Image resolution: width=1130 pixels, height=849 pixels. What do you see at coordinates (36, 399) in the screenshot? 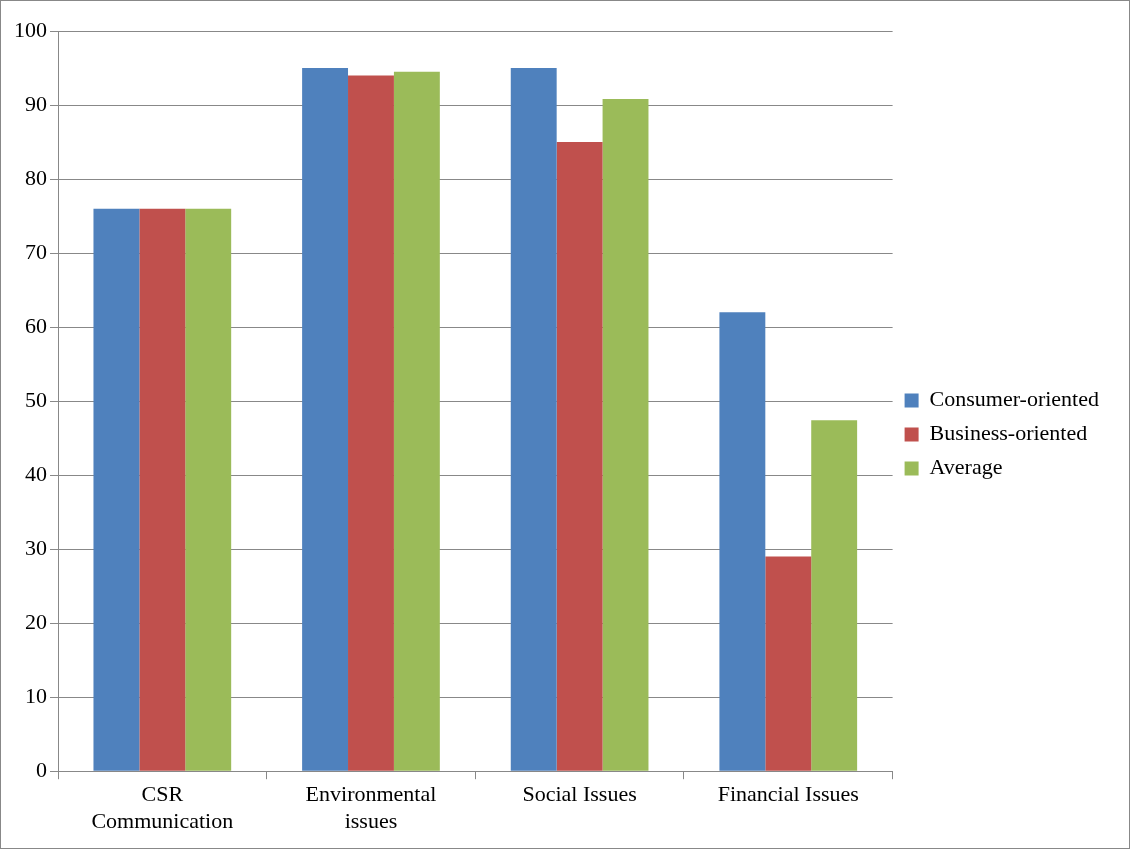
I see `y-tick-label: 50` at bounding box center [36, 399].